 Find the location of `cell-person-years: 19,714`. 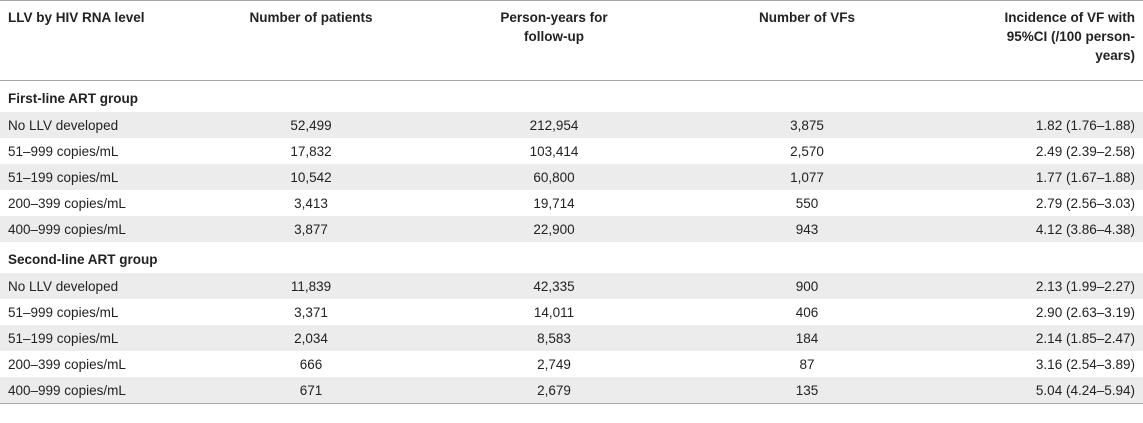

cell-person-years: 19,714 is located at coordinates (554, 203).